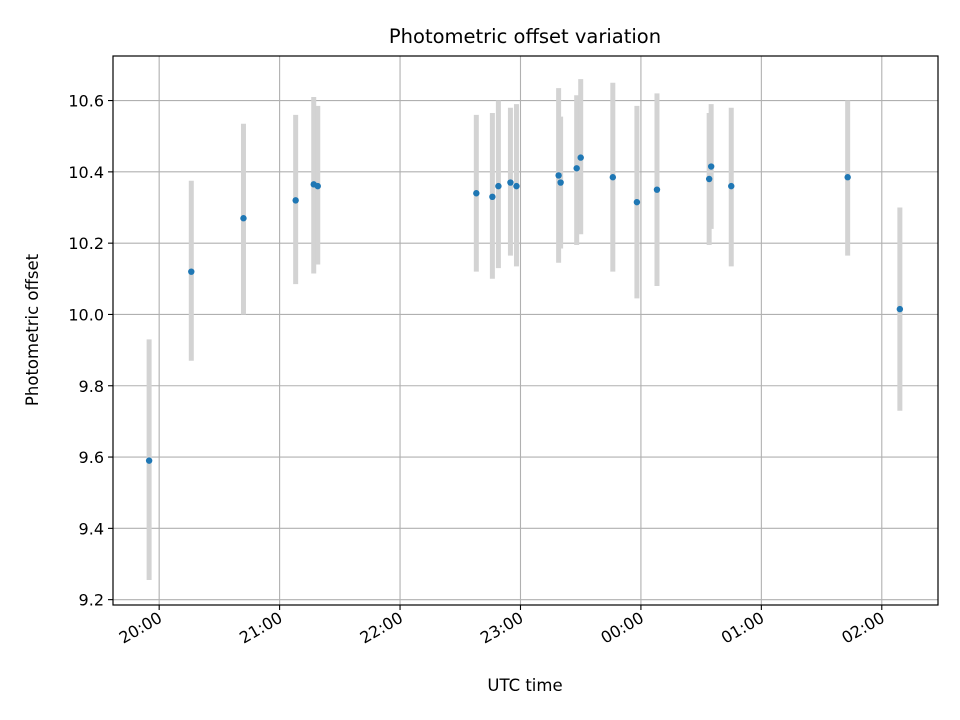  I want to click on y-axis-title: Photometric offset, so click(32, 329).